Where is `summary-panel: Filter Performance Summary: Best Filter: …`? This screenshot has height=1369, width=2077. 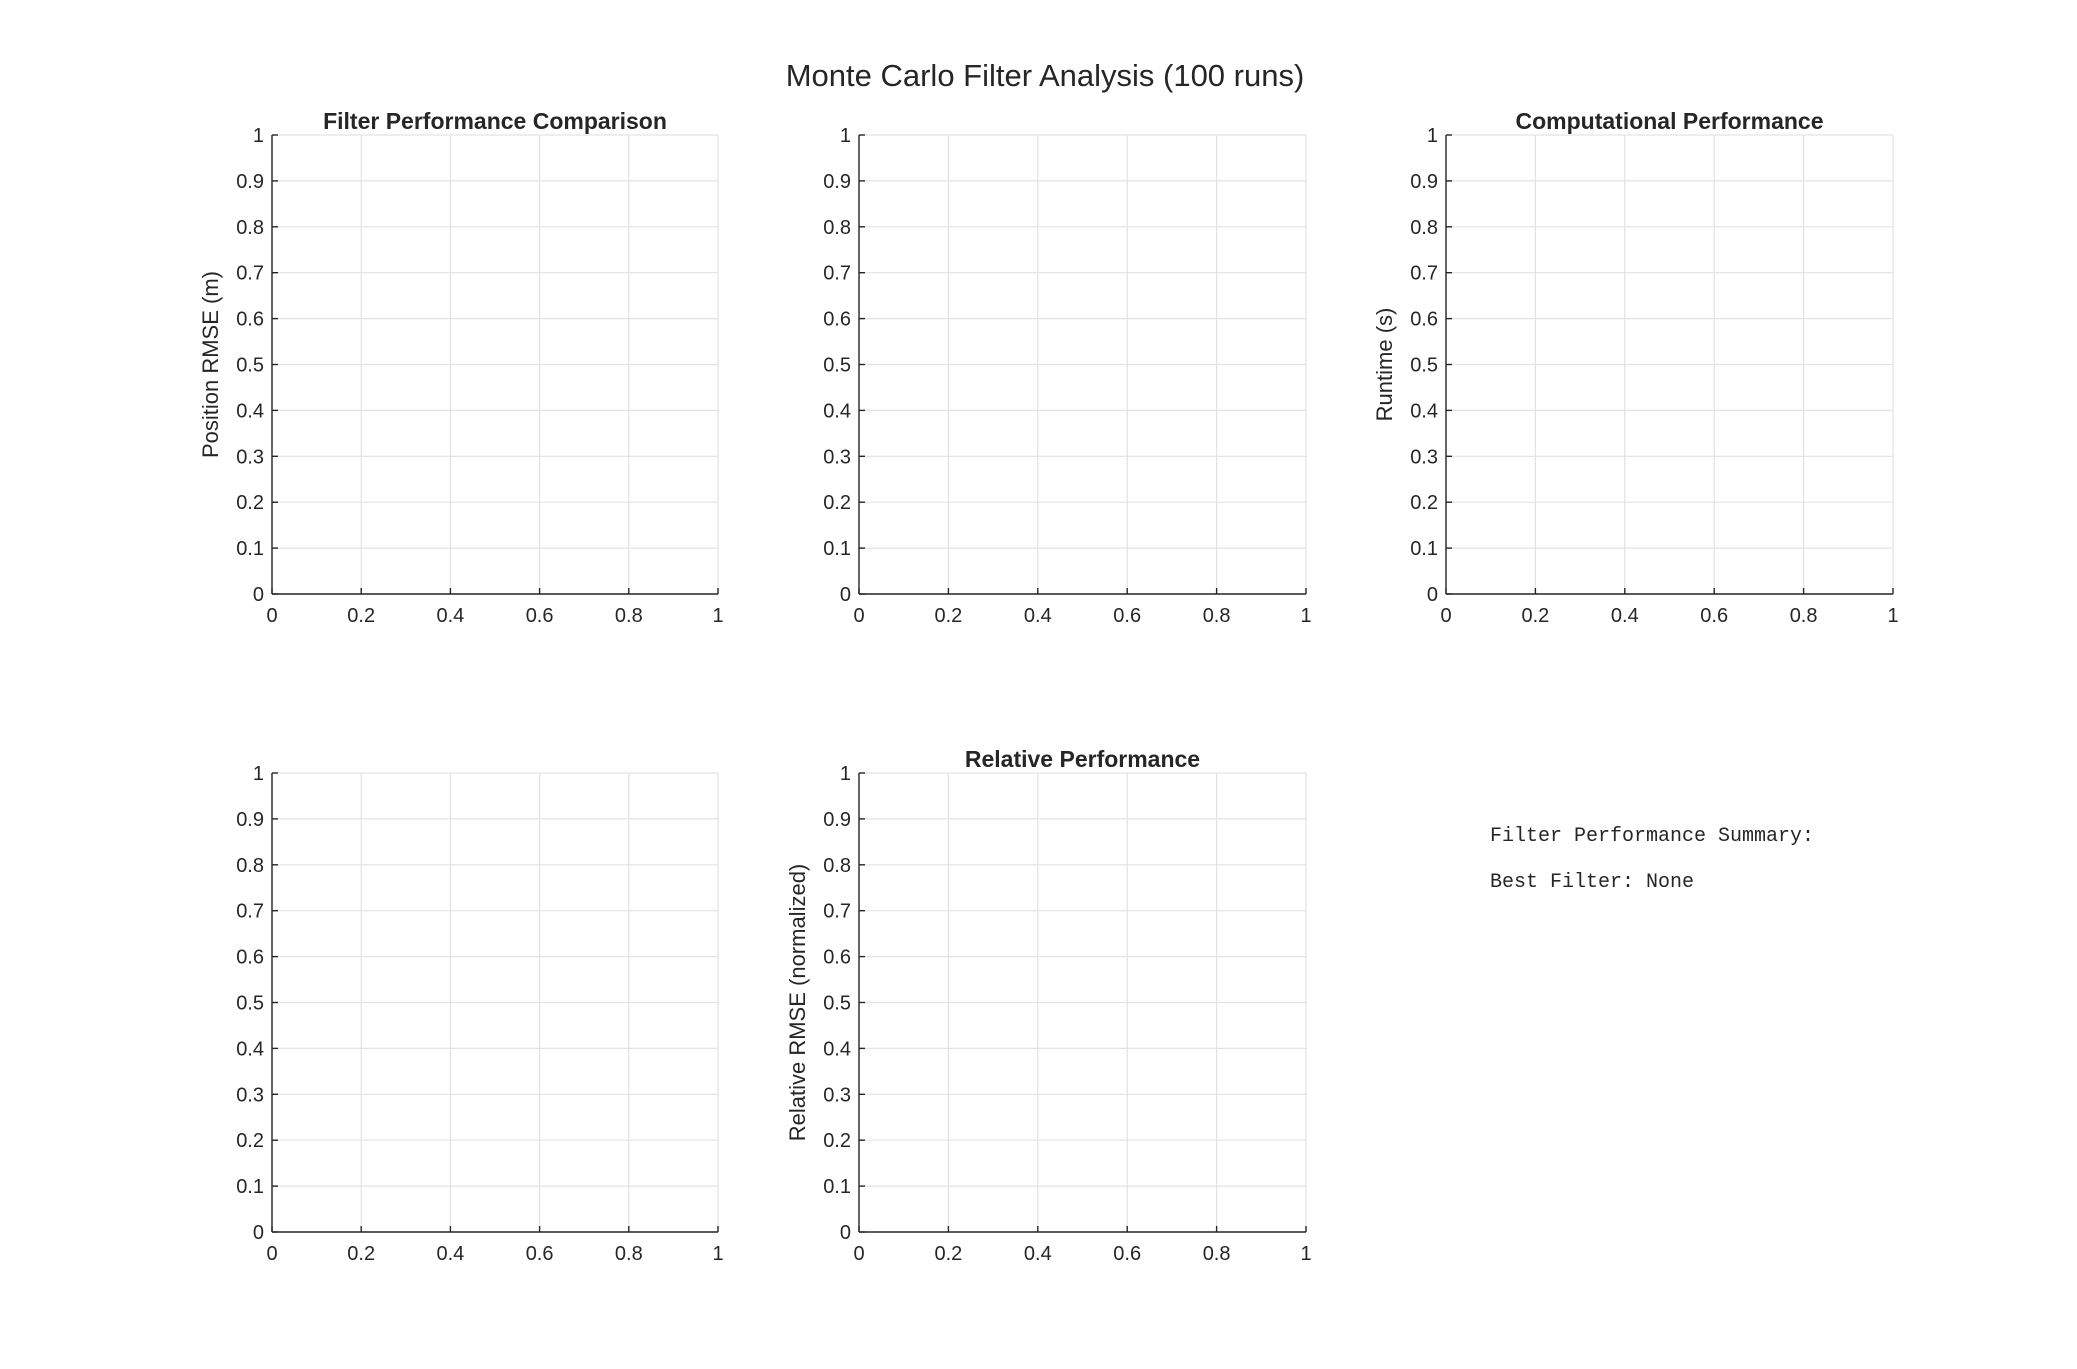
summary-panel: Filter Performance Summary: Best Filter: … is located at coordinates (1652, 860).